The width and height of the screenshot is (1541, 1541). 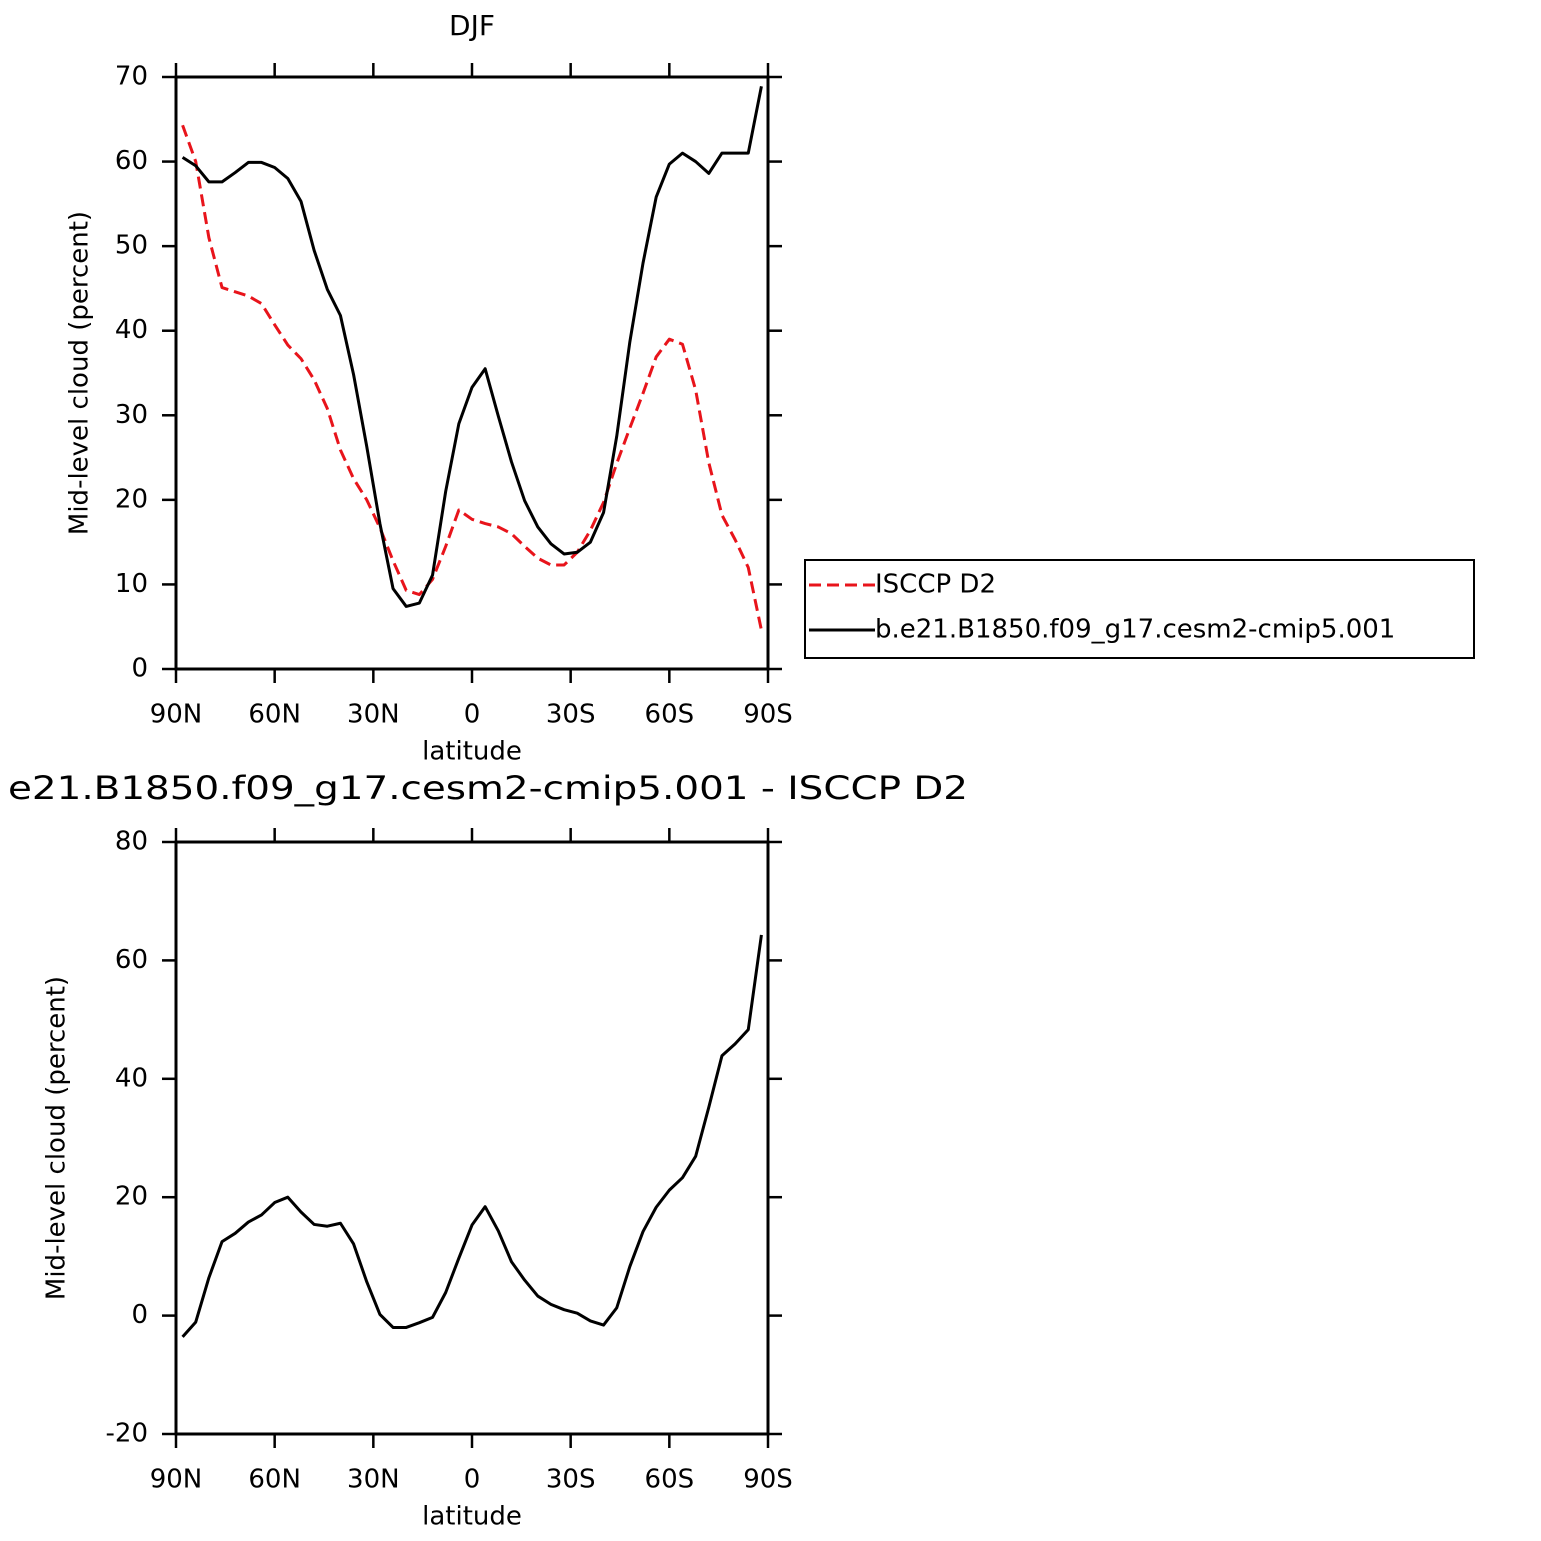 What do you see at coordinates (131, 415) in the screenshot?
I see `y-tick-label: 30` at bounding box center [131, 415].